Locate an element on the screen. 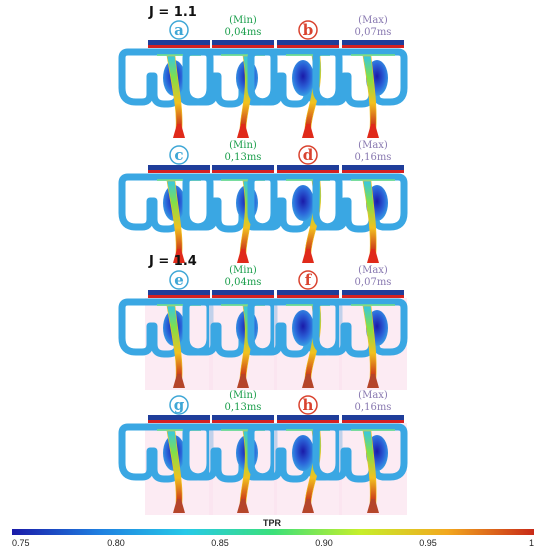  panel: c is located at coordinates (166, 204).